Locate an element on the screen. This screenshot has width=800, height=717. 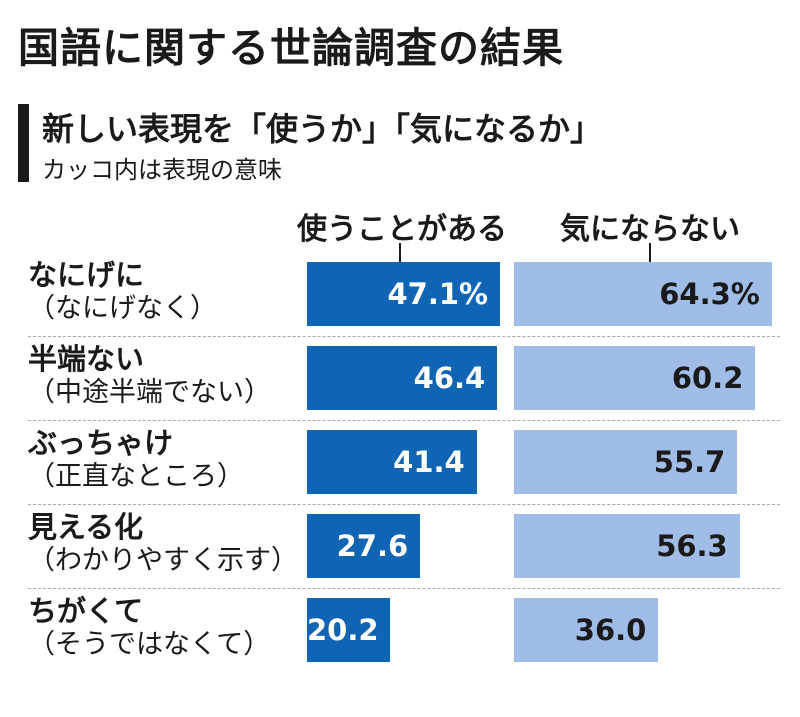
column-header-mind: 気にならない is located at coordinates (650, 229).